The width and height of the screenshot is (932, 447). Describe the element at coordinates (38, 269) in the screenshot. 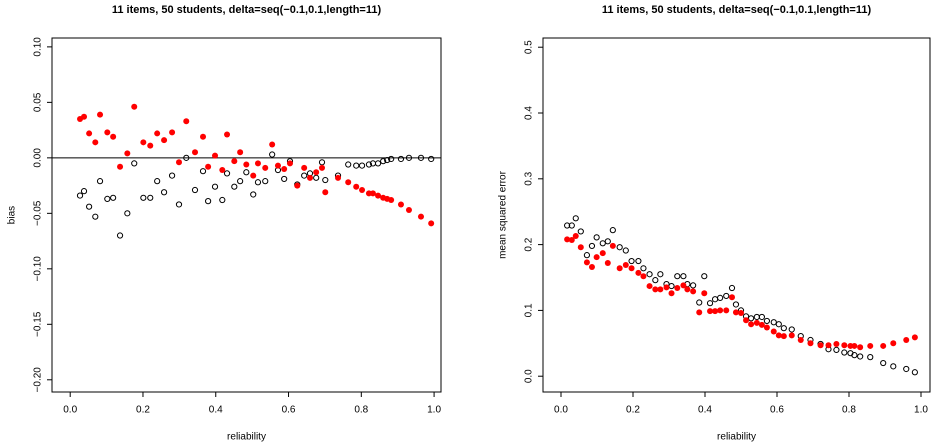

I see `y-tick-label: −0.10` at that location.